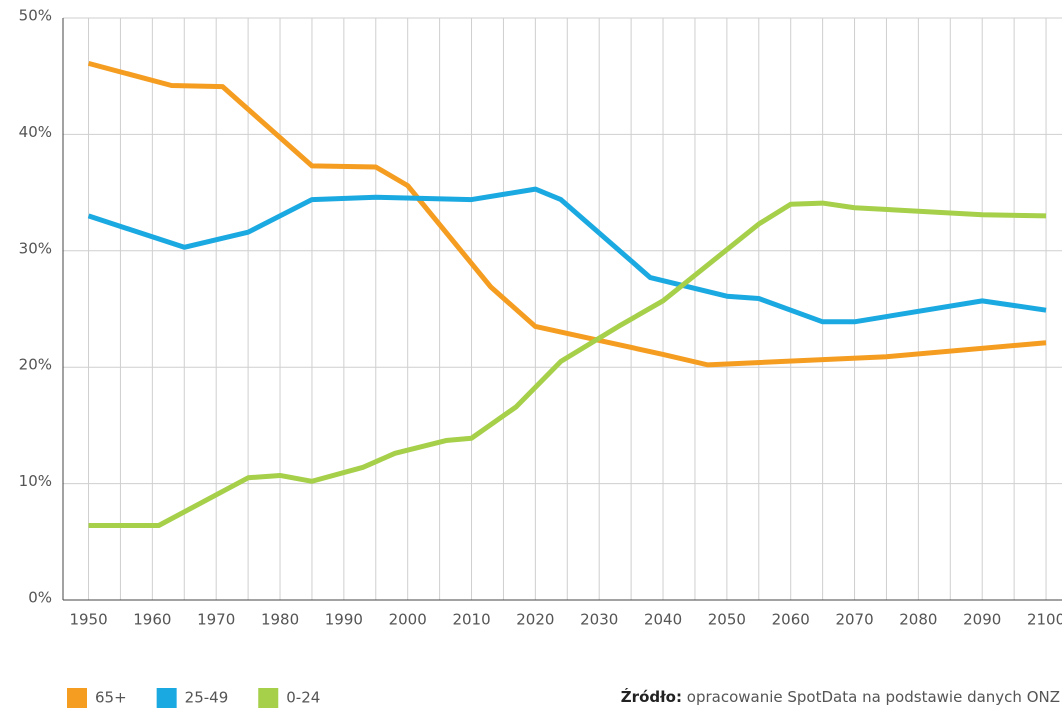 Image resolution: width=1062 pixels, height=709 pixels. Describe the element at coordinates (216, 620) in the screenshot. I see `x-tick-label: 1970` at that location.